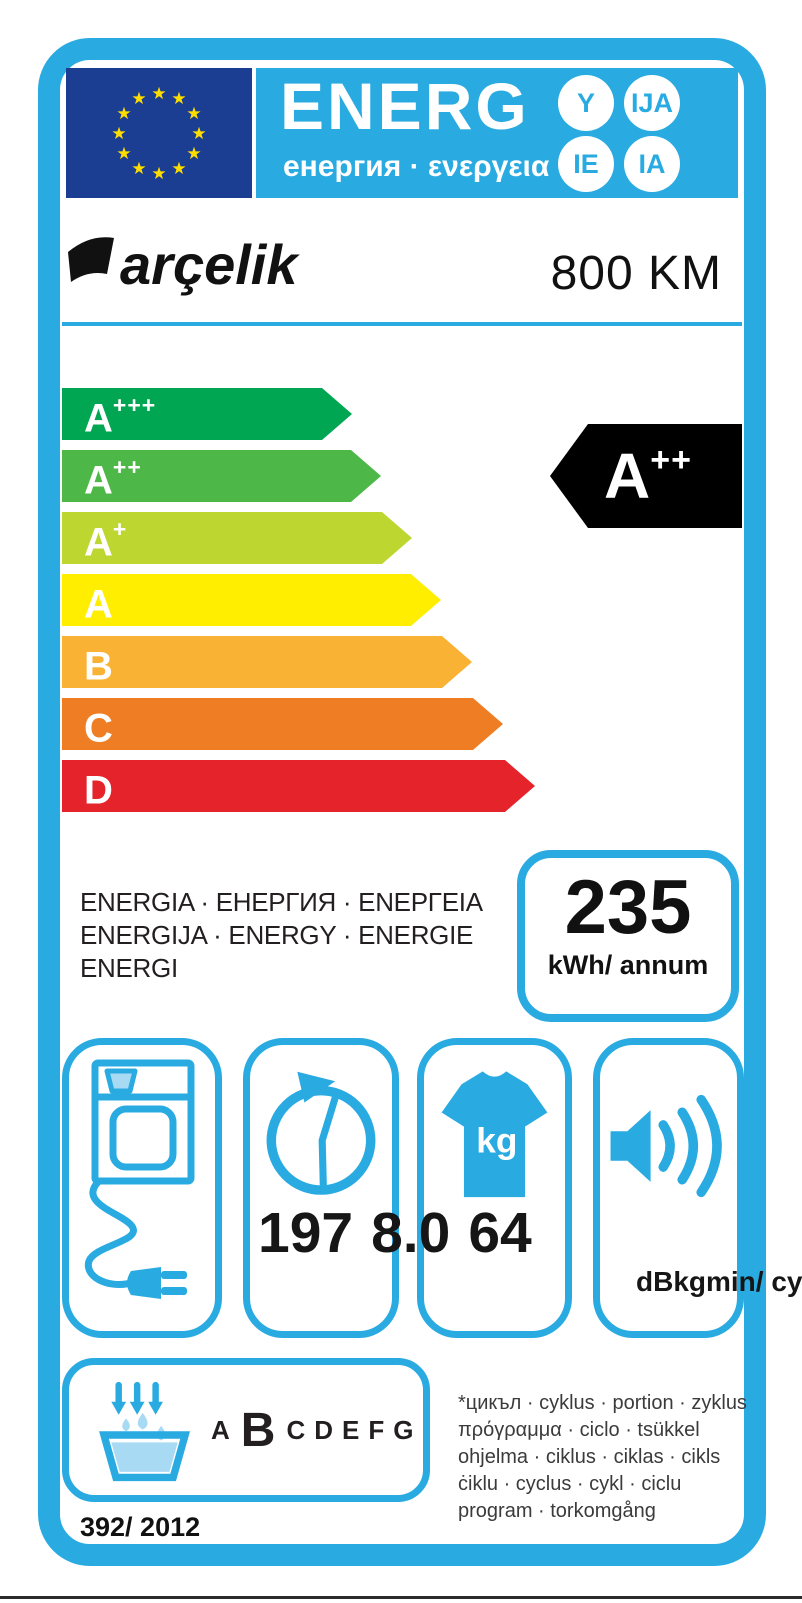 This screenshot has height=1603, width=802. I want to click on energy-class-bar-a: A, so click(251, 600).